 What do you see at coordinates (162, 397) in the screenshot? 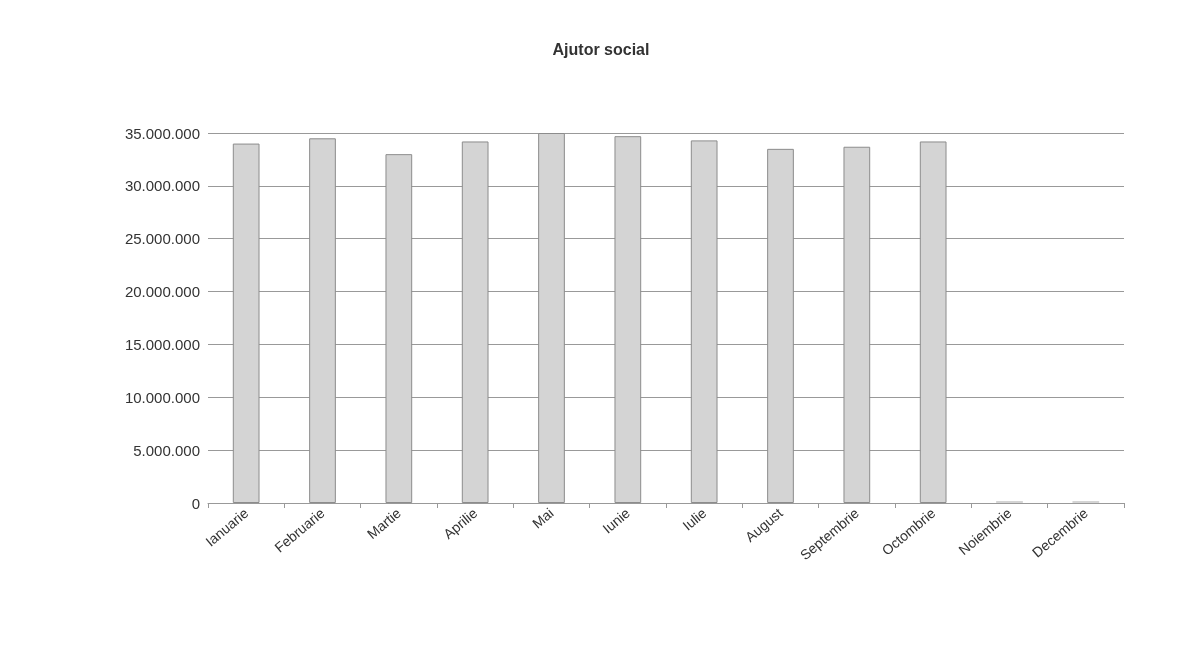
I see `y-tick-label: 10.000.000` at bounding box center [162, 397].